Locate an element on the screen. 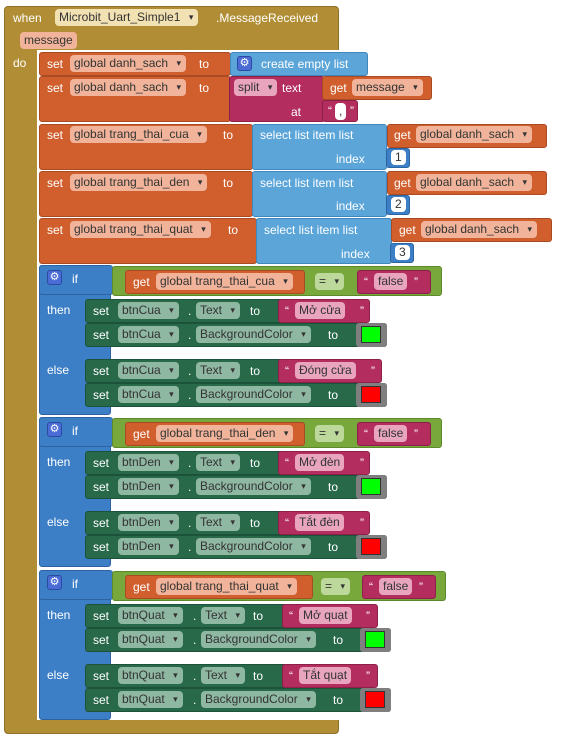 The height and width of the screenshot is (753, 576). index-value: 3 is located at coordinates (402, 252).